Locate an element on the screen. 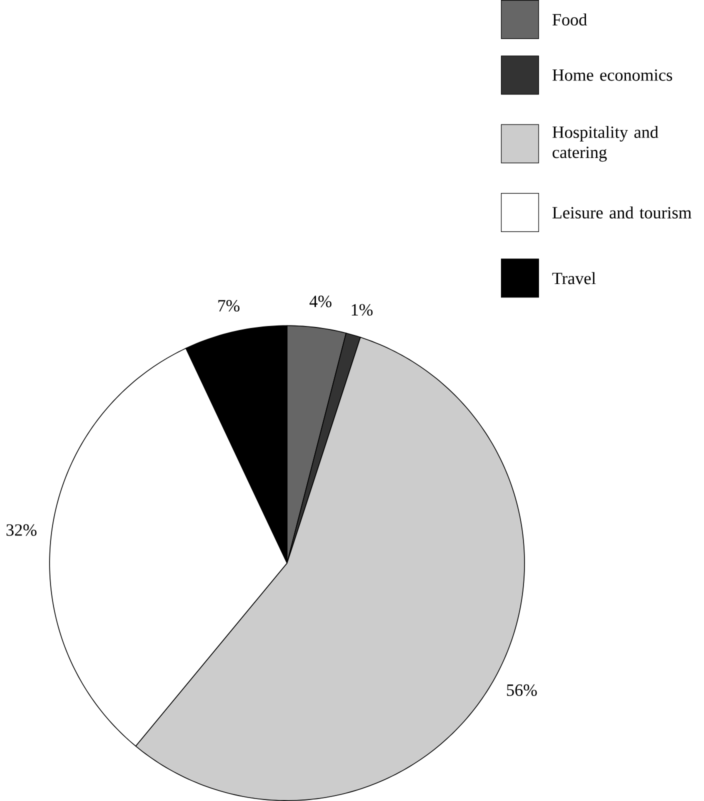 Image resolution: width=704 pixels, height=801 pixels. legend-label: Food is located at coordinates (570, 19).